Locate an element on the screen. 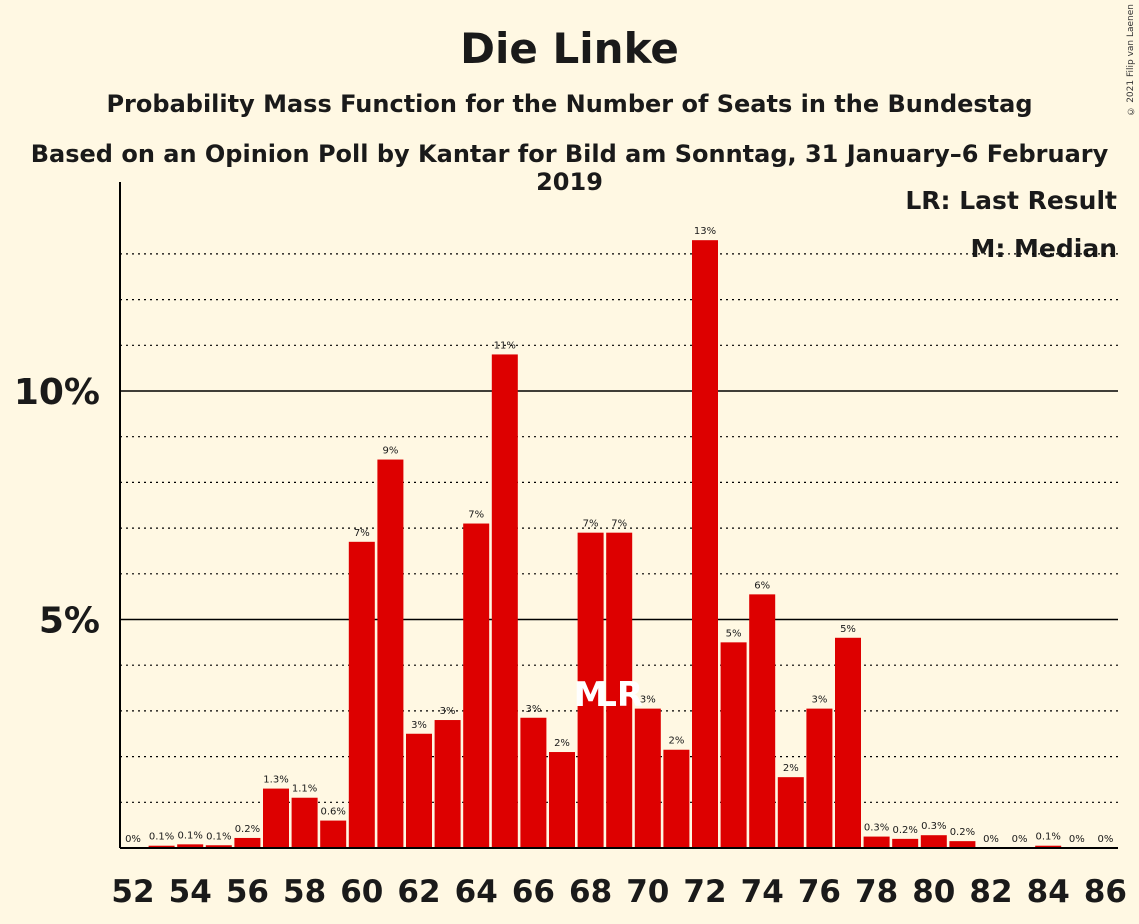  legend-last-result: LR: Last Result is located at coordinates (1011, 200).